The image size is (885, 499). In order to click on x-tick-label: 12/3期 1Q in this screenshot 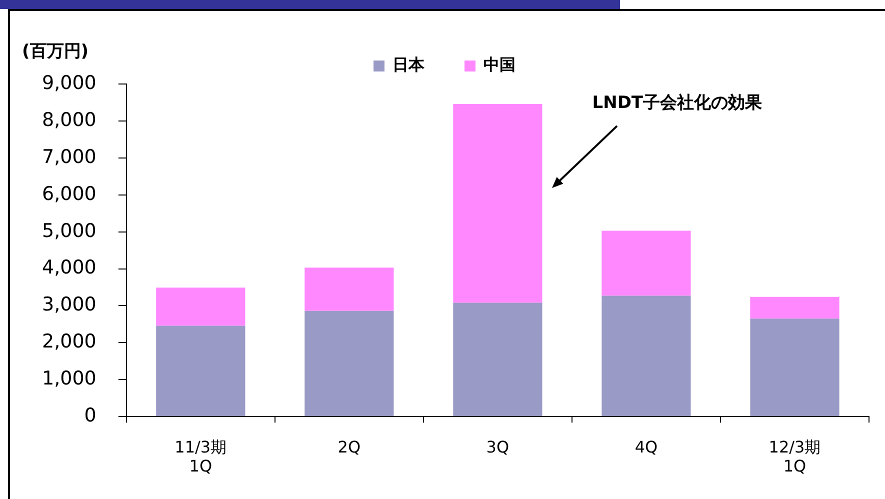, I will do `click(794, 456)`.